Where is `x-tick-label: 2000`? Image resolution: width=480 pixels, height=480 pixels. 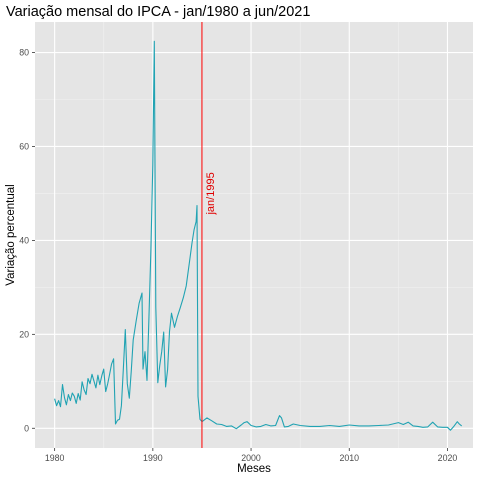
x-tick-label: 2000 is located at coordinates (251, 458).